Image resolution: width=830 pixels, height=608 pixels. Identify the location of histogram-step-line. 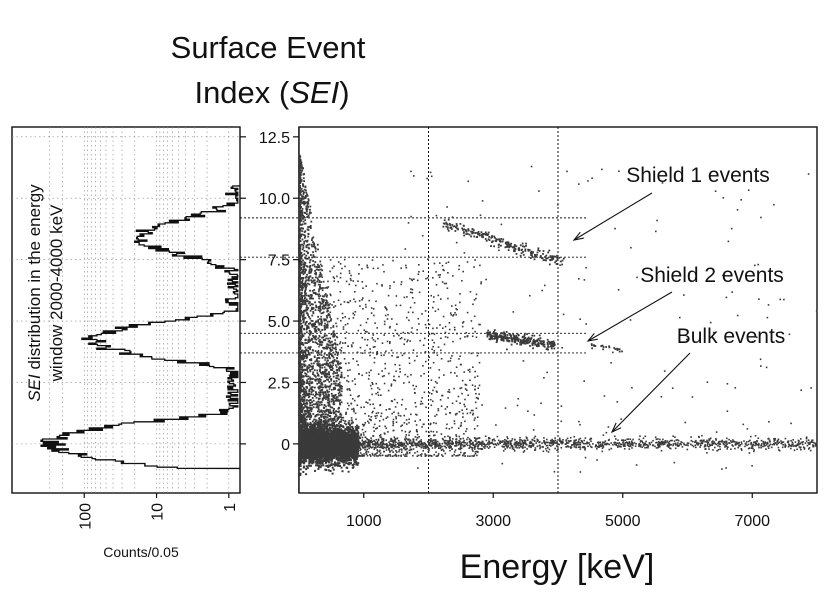
(140, 327).